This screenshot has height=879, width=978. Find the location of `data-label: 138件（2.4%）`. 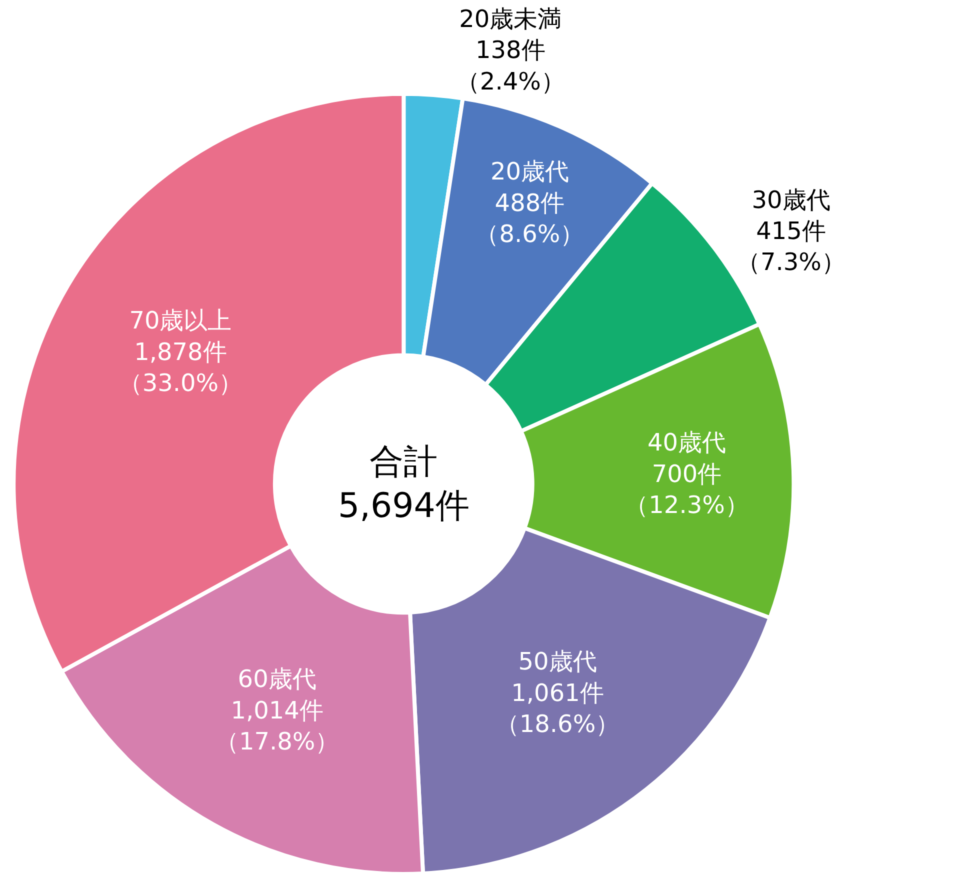

data-label: 138件（2.4%） is located at coordinates (510, 66).